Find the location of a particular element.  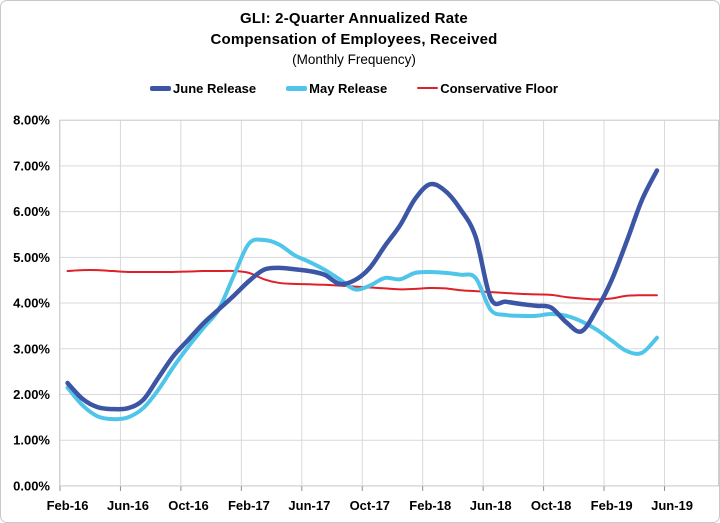

x-axis-label: Jun-16 is located at coordinates (128, 505).